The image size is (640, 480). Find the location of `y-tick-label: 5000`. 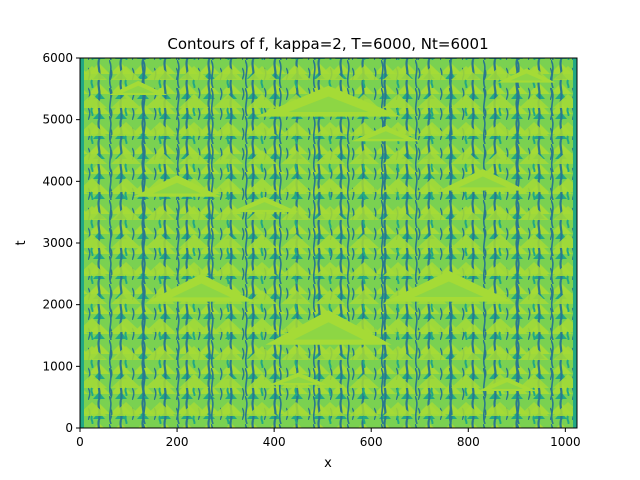

y-tick-label: 5000 is located at coordinates (57, 120).